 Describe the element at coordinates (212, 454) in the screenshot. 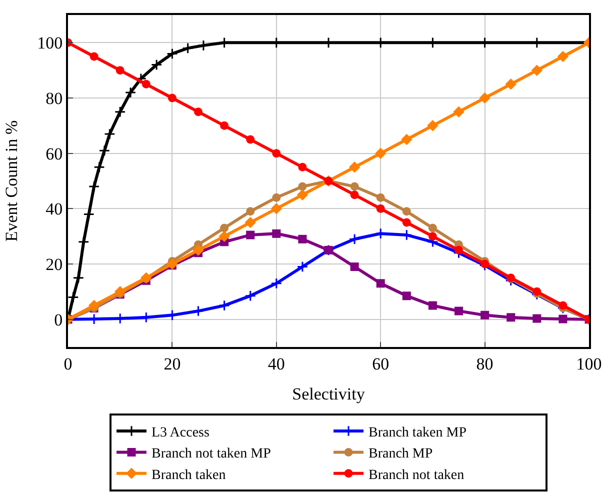

I see `legend-label: Branch not taken MP` at that location.